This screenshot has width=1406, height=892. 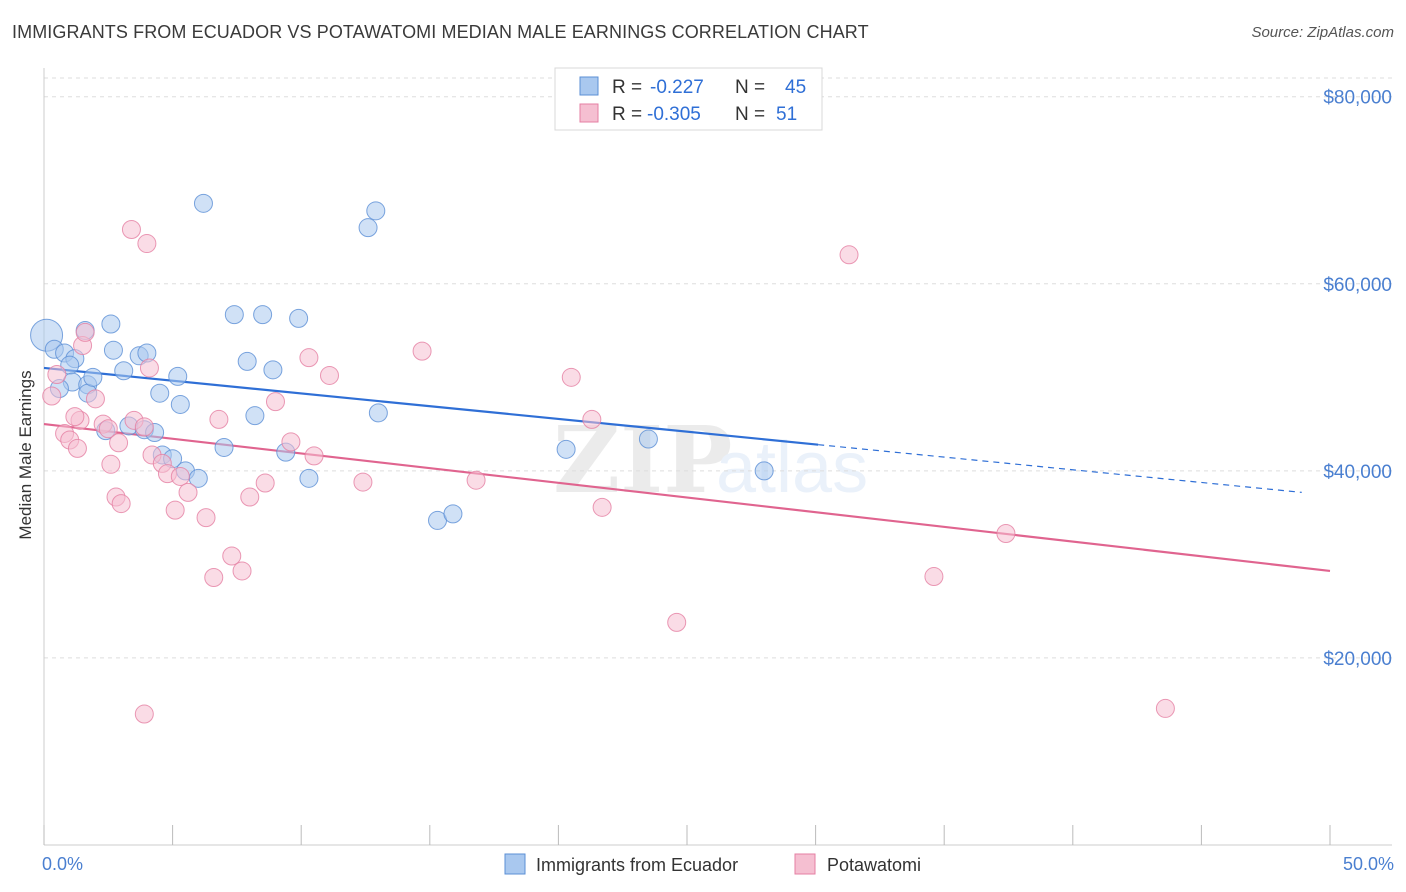 What do you see at coordinates (1357, 472) in the screenshot?
I see `y-tick-label: $40,000` at bounding box center [1357, 472].